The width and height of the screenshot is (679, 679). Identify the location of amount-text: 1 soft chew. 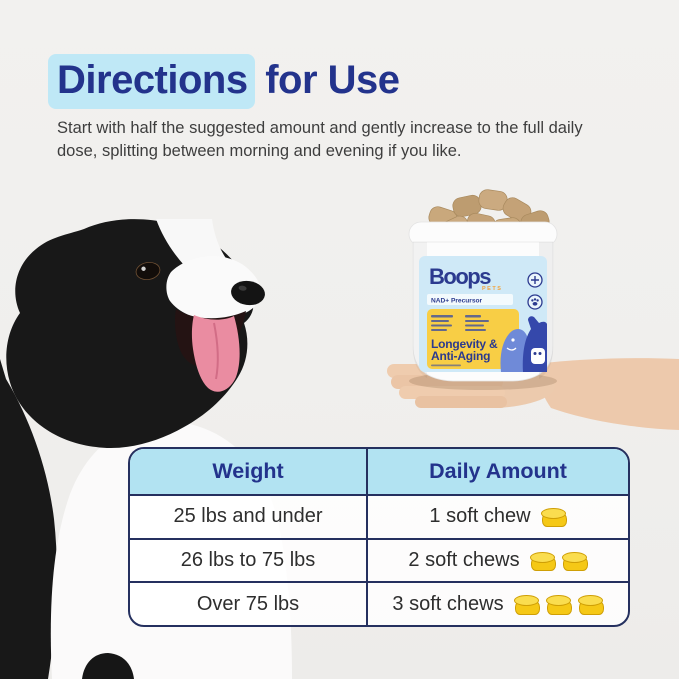
(480, 516).